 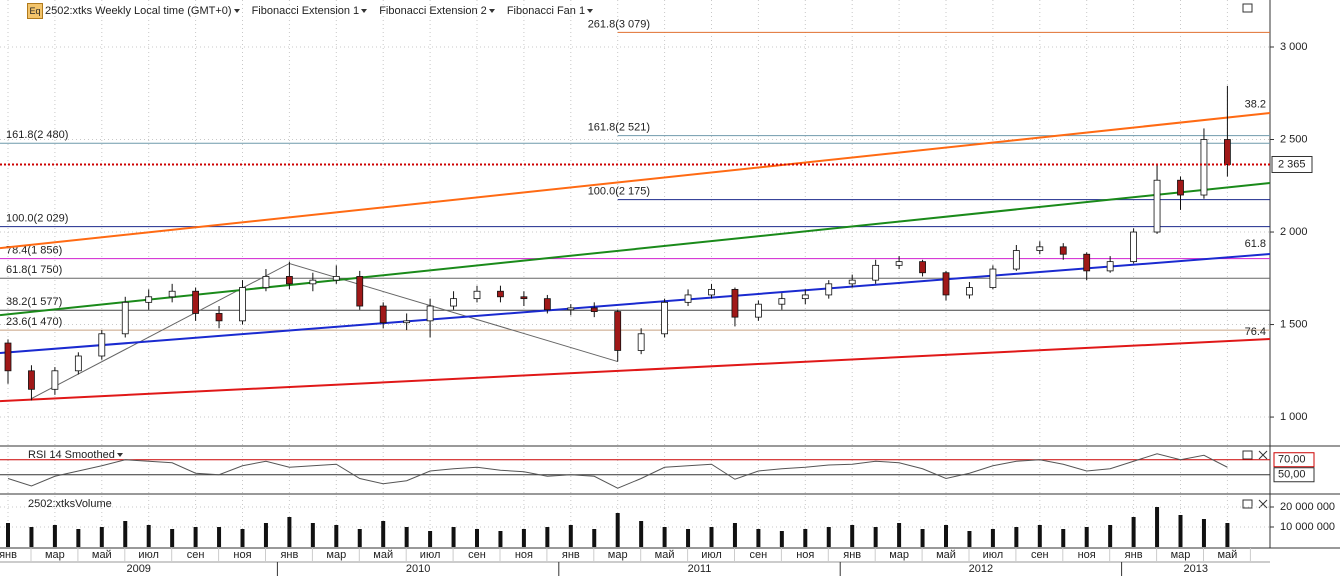 I want to click on instrument-title: 2502:xtks Weekly Local time (GMT+0), so click(x=142, y=11).